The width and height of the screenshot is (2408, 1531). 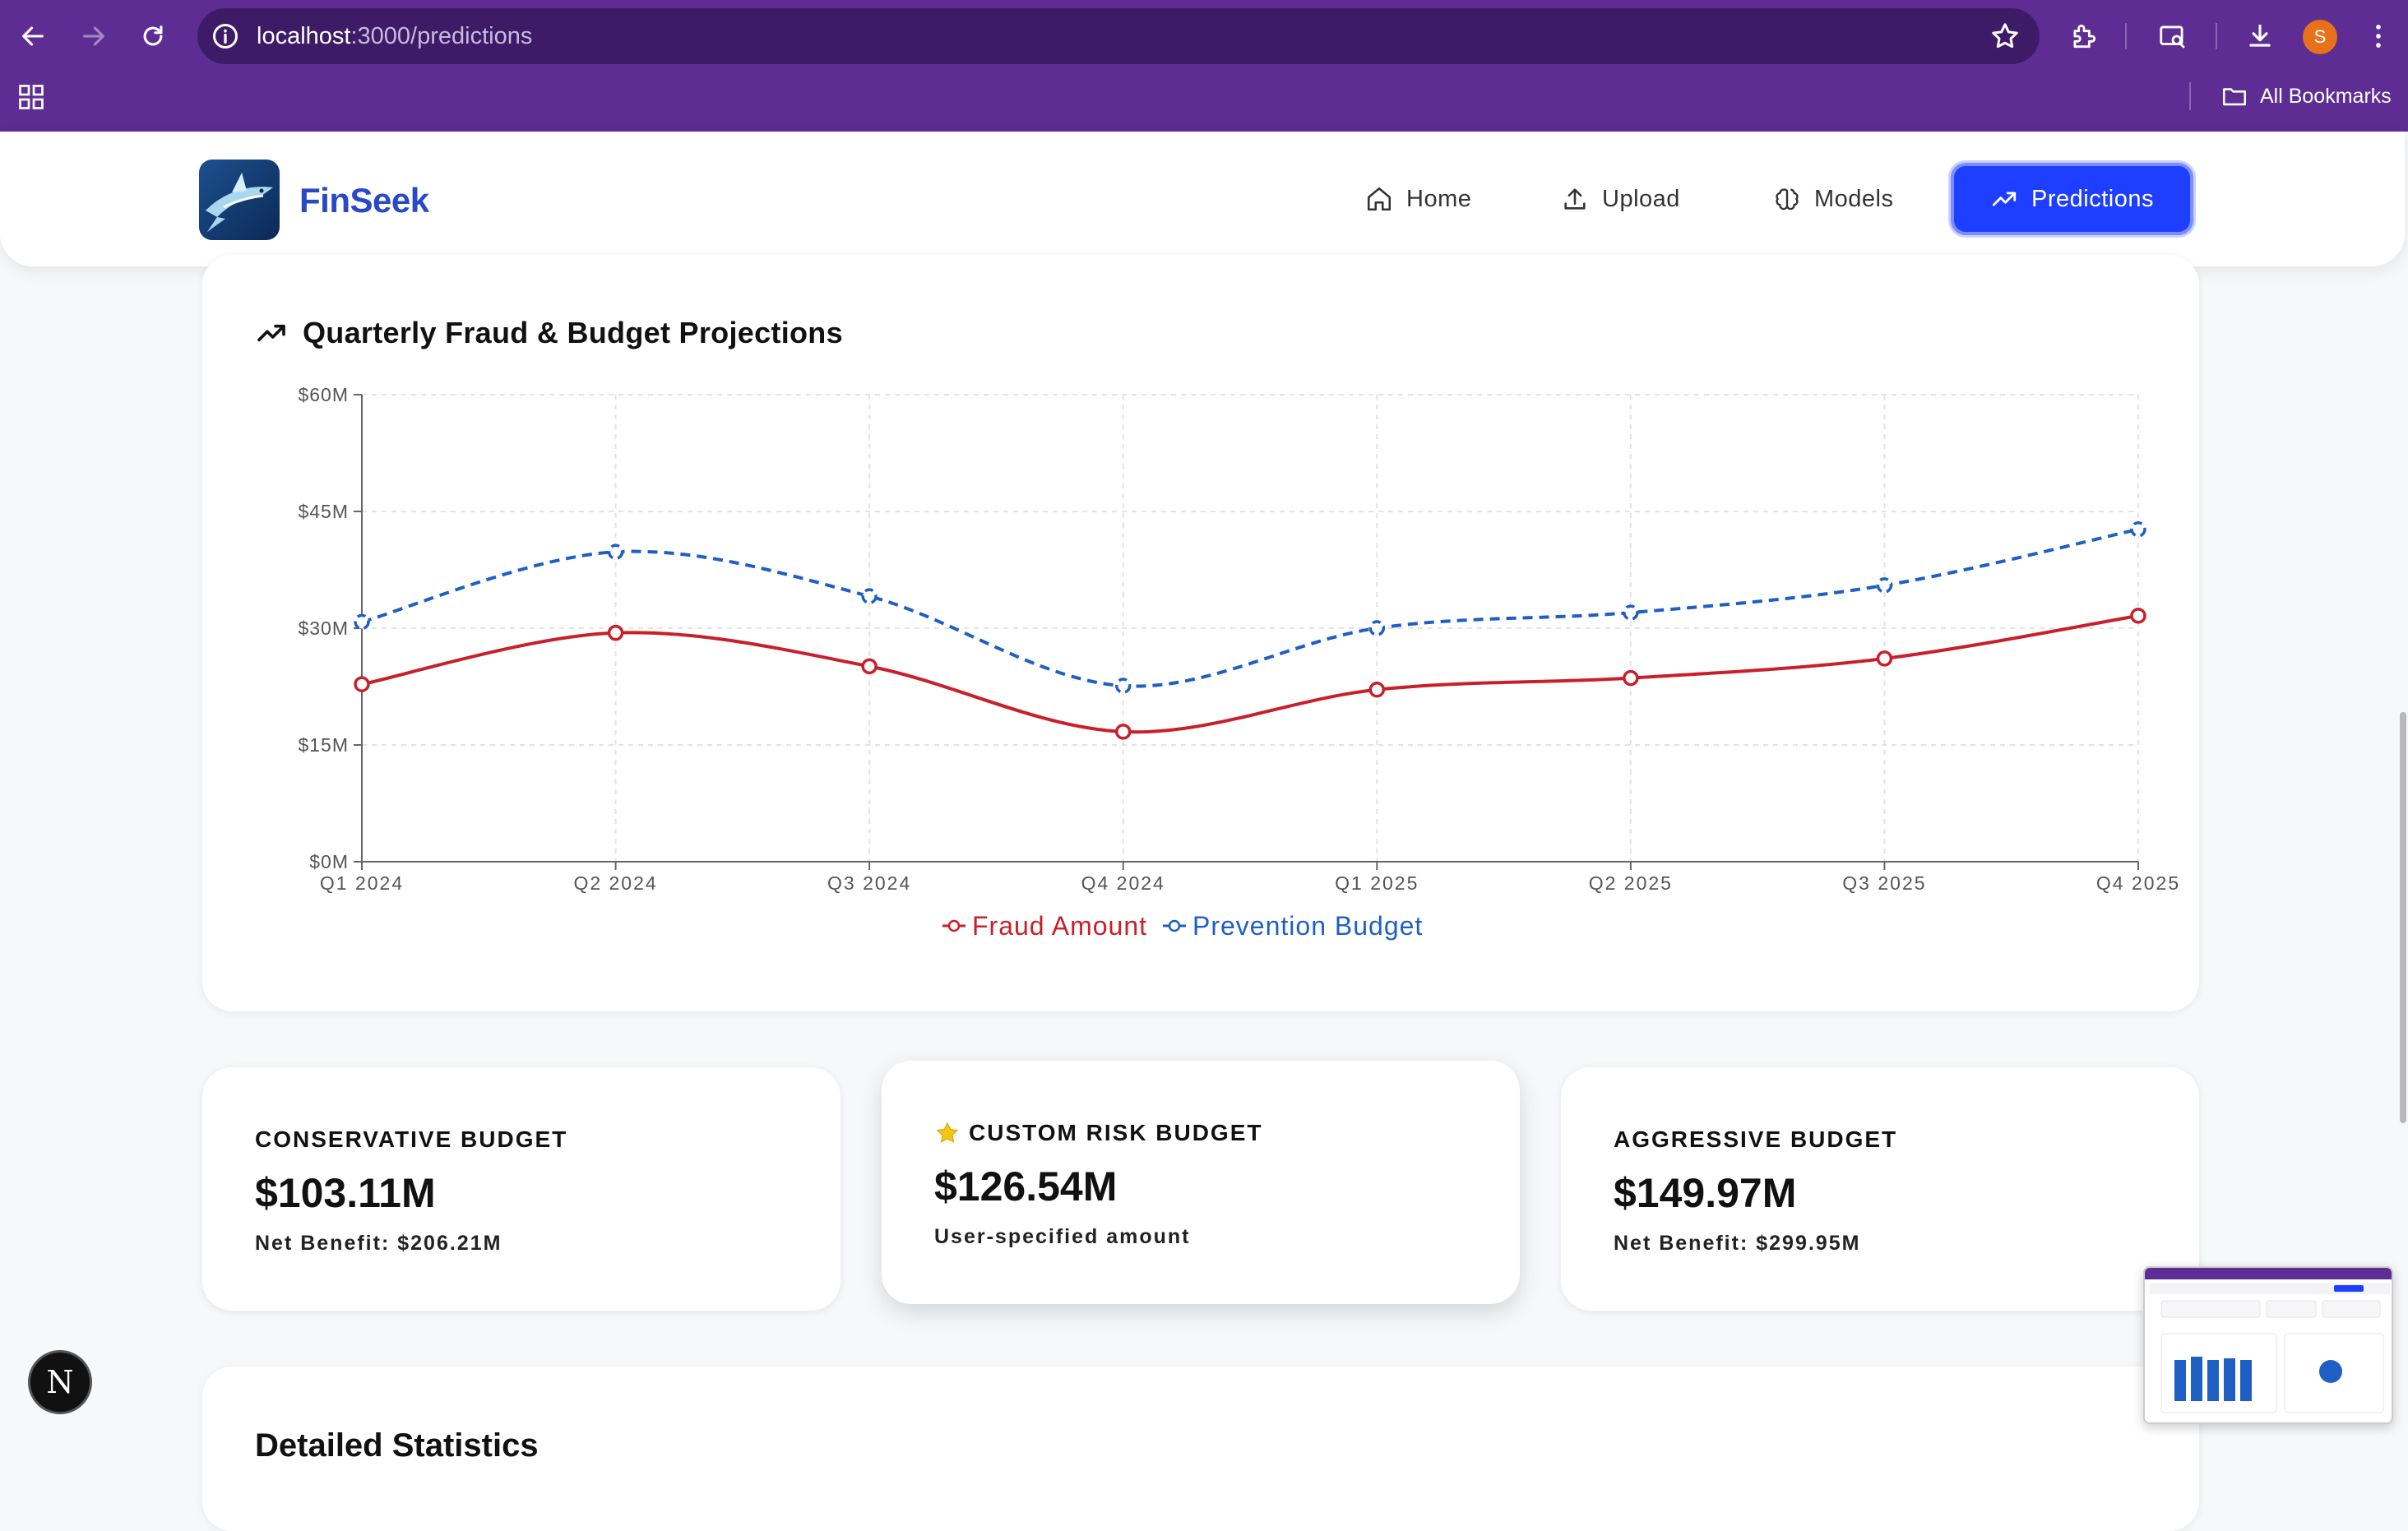 I want to click on url-text: localhost:3000/predictions, so click(x=394, y=36).